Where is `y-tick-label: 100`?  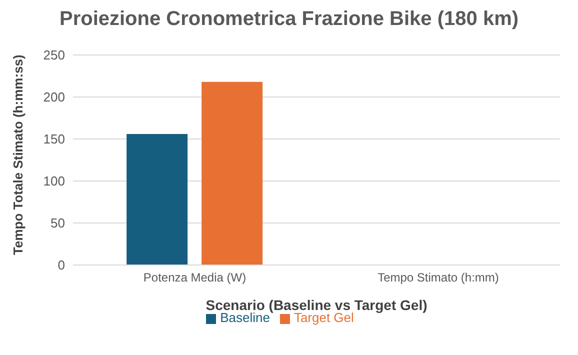 y-tick-label: 100 is located at coordinates (54, 181).